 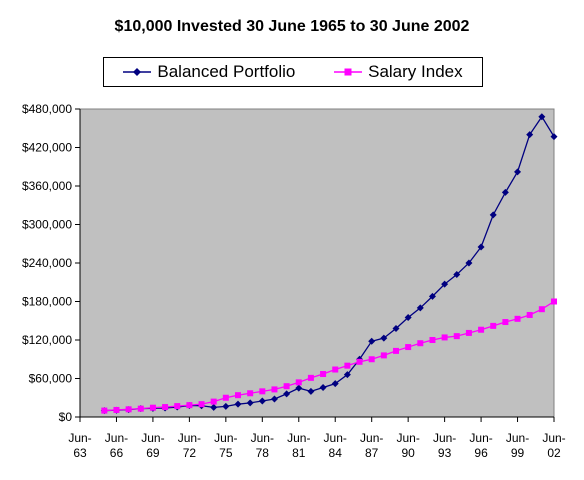 What do you see at coordinates (47, 263) in the screenshot?
I see `y-tick-label: $240,000` at bounding box center [47, 263].